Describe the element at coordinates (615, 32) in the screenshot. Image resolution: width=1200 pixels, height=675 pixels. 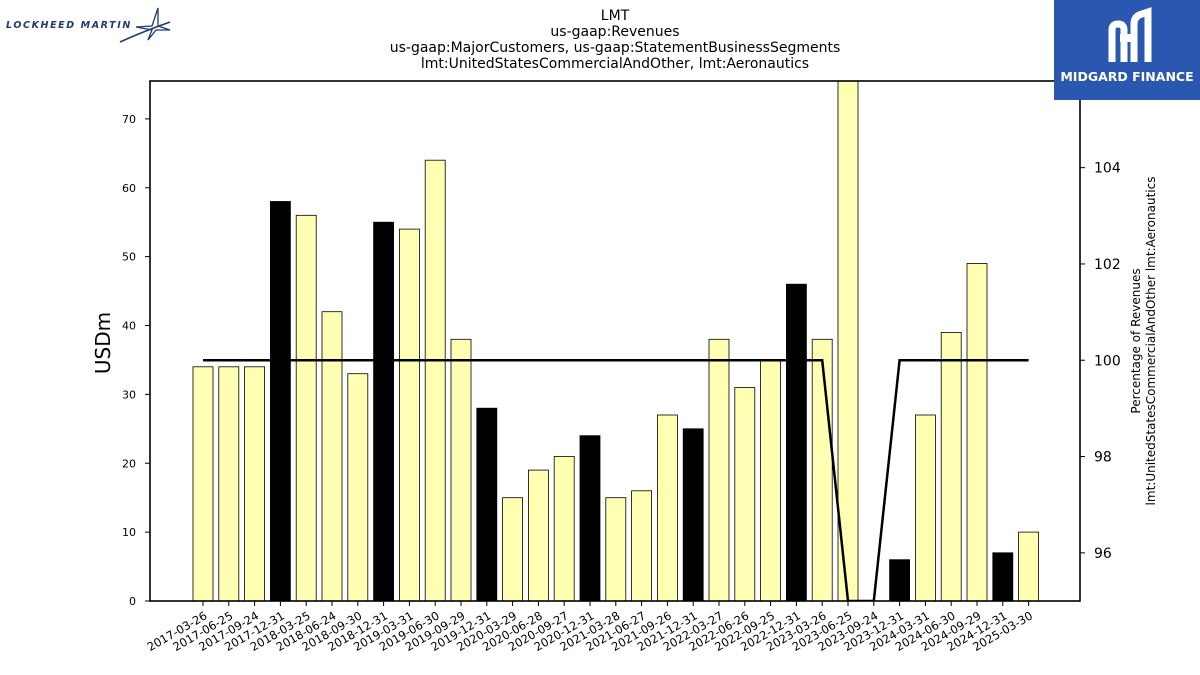
I see `title-line: us-gaap:Revenues` at that location.